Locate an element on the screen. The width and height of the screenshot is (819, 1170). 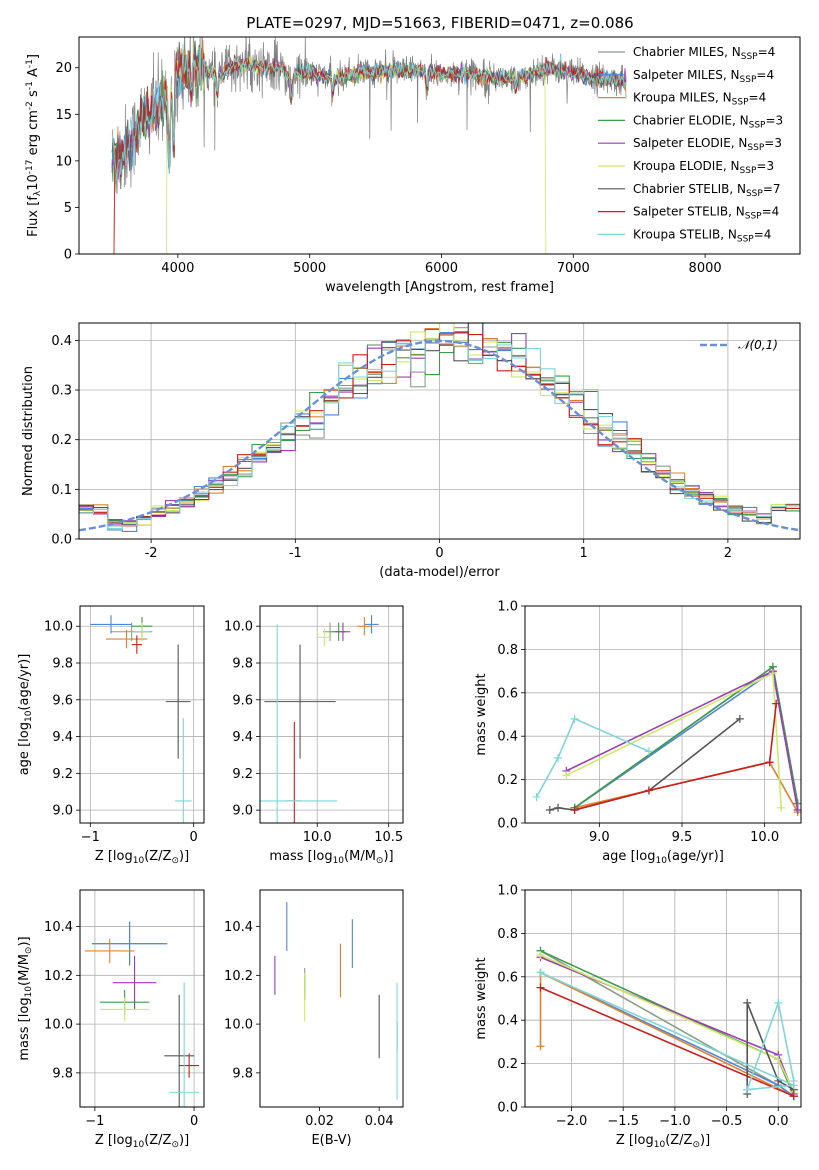
legend-label: Chabrier ELODIE, NSSP=3 is located at coordinates (708, 121).